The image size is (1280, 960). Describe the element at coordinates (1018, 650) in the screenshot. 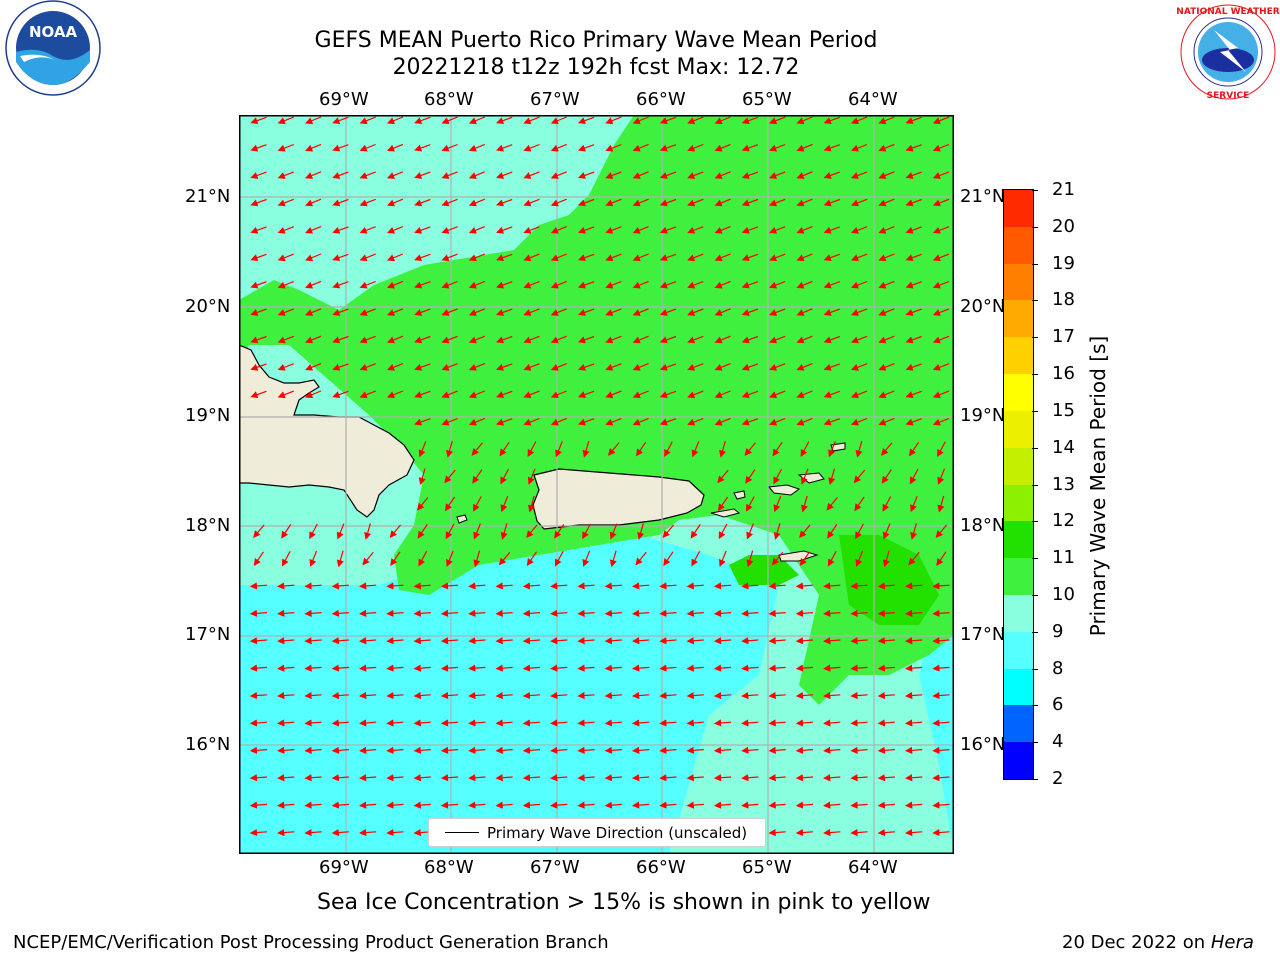

I see `colorbar-segment` at that location.